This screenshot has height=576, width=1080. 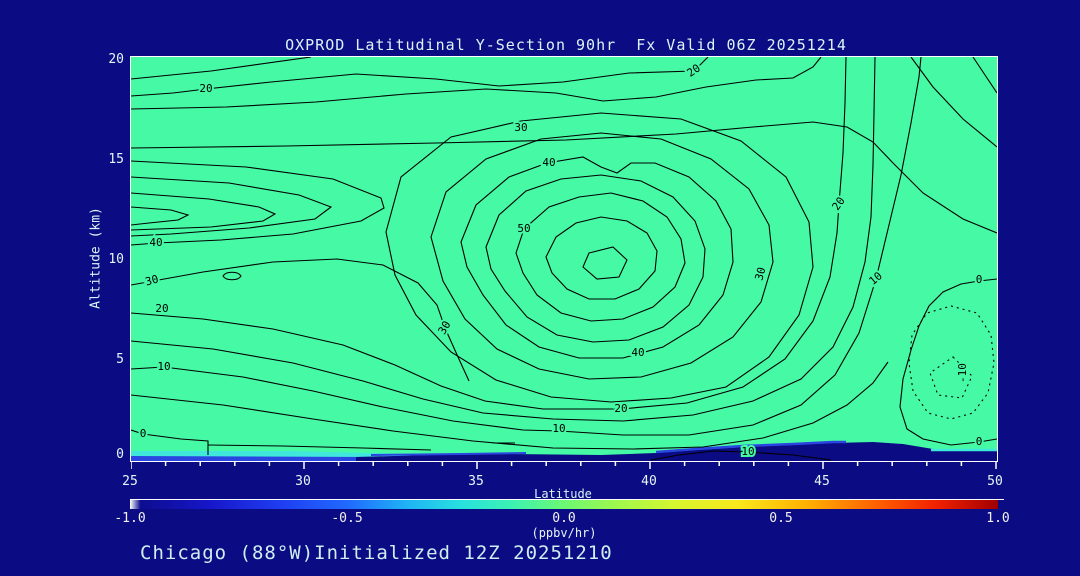 I want to click on x-tick-label: 45, so click(x=822, y=481).